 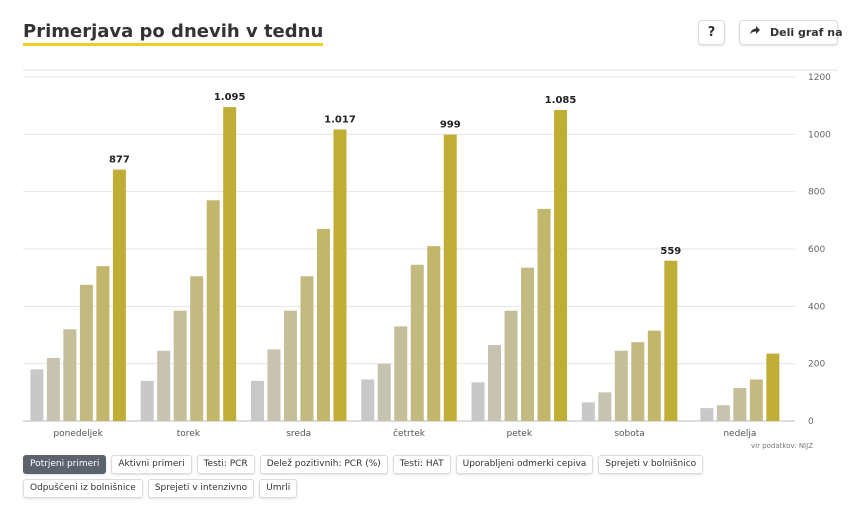 I want to click on tab-testi-pcr: Testi: PCR, so click(x=225, y=464).